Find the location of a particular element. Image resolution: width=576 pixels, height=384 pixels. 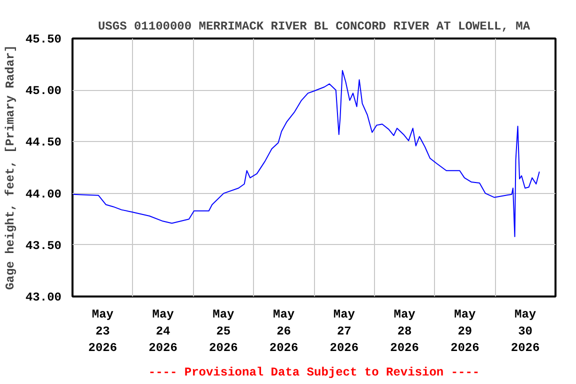

x-tick-label: May 28 2026 is located at coordinates (404, 332).